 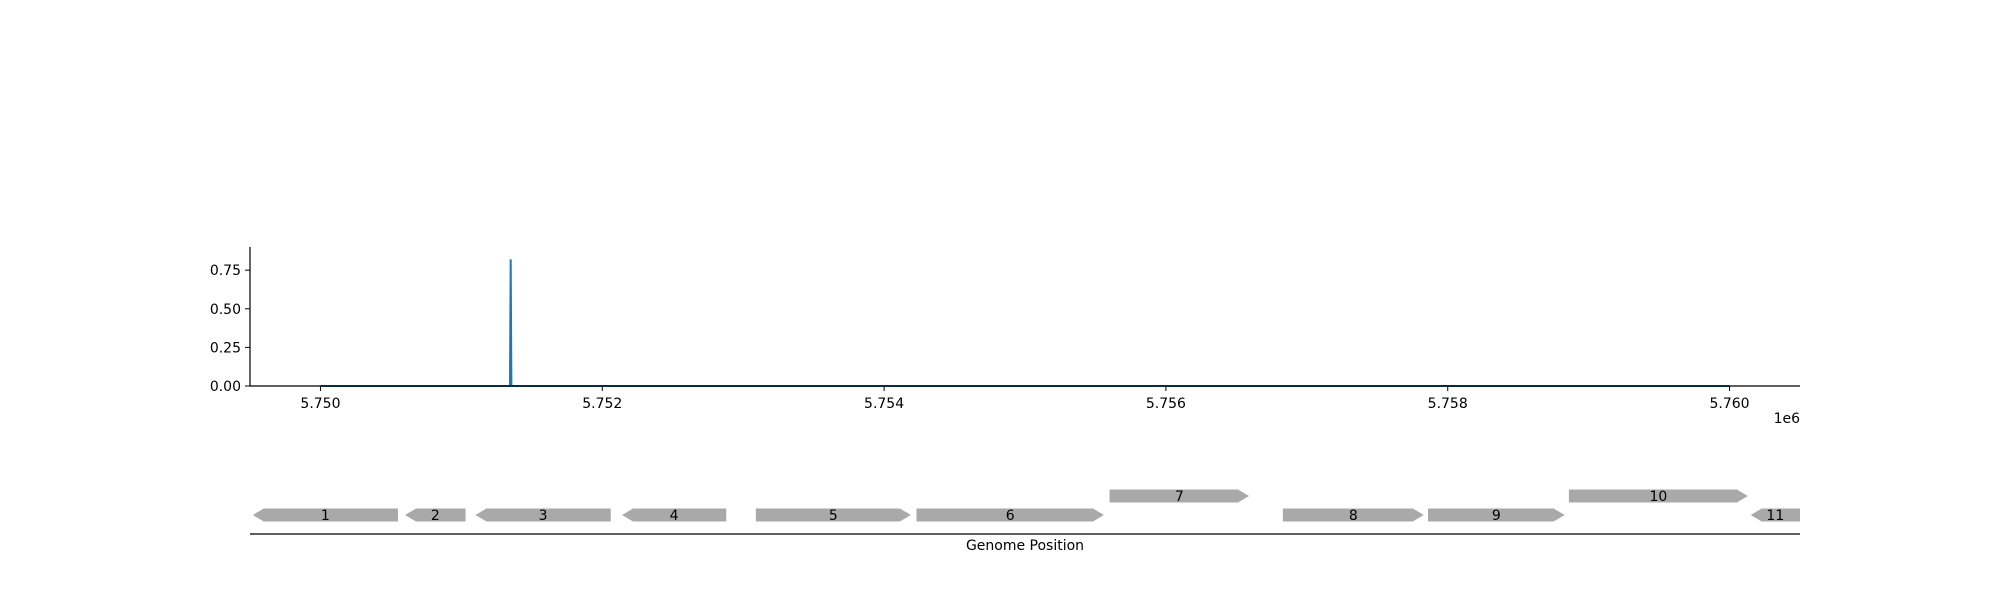 I want to click on y-tick-label: 0.50, so click(x=225, y=310).